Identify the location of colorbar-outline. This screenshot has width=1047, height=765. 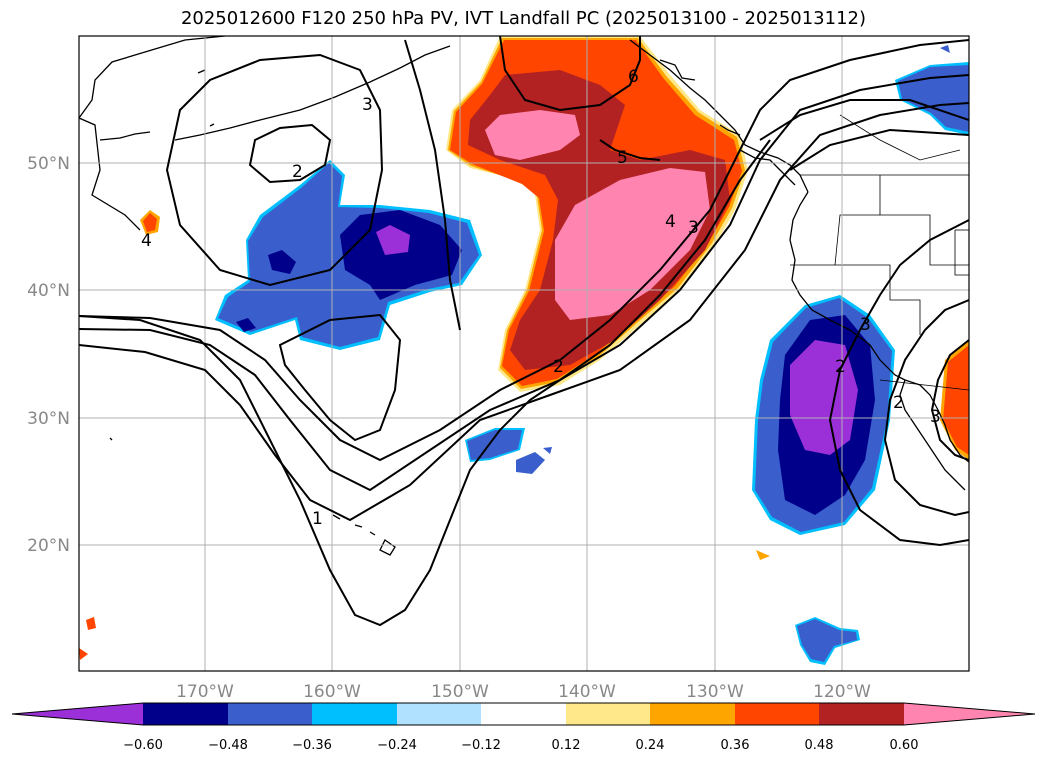
(523, 714).